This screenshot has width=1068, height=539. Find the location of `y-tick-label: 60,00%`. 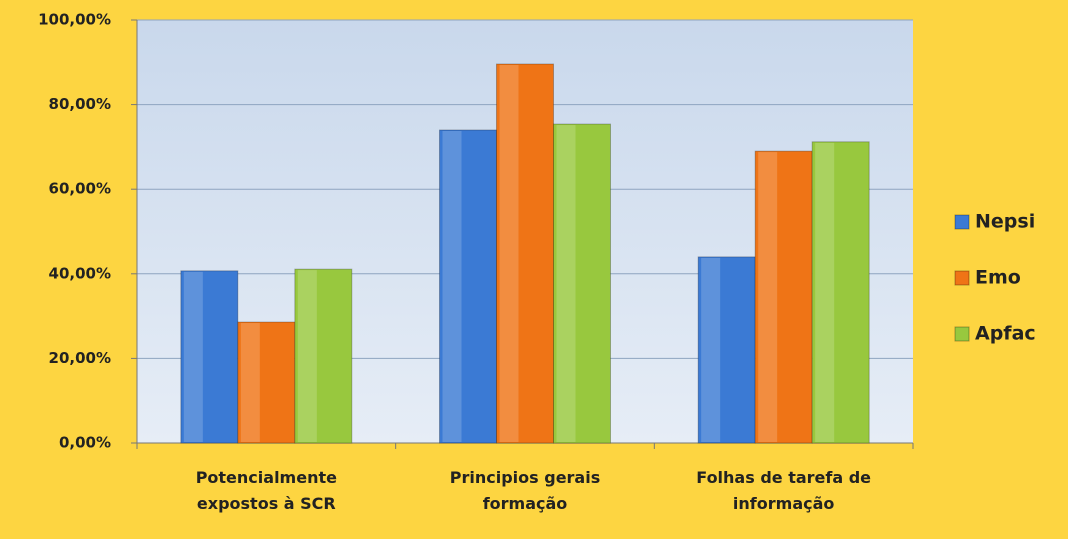

y-tick-label: 60,00% is located at coordinates (80, 189).